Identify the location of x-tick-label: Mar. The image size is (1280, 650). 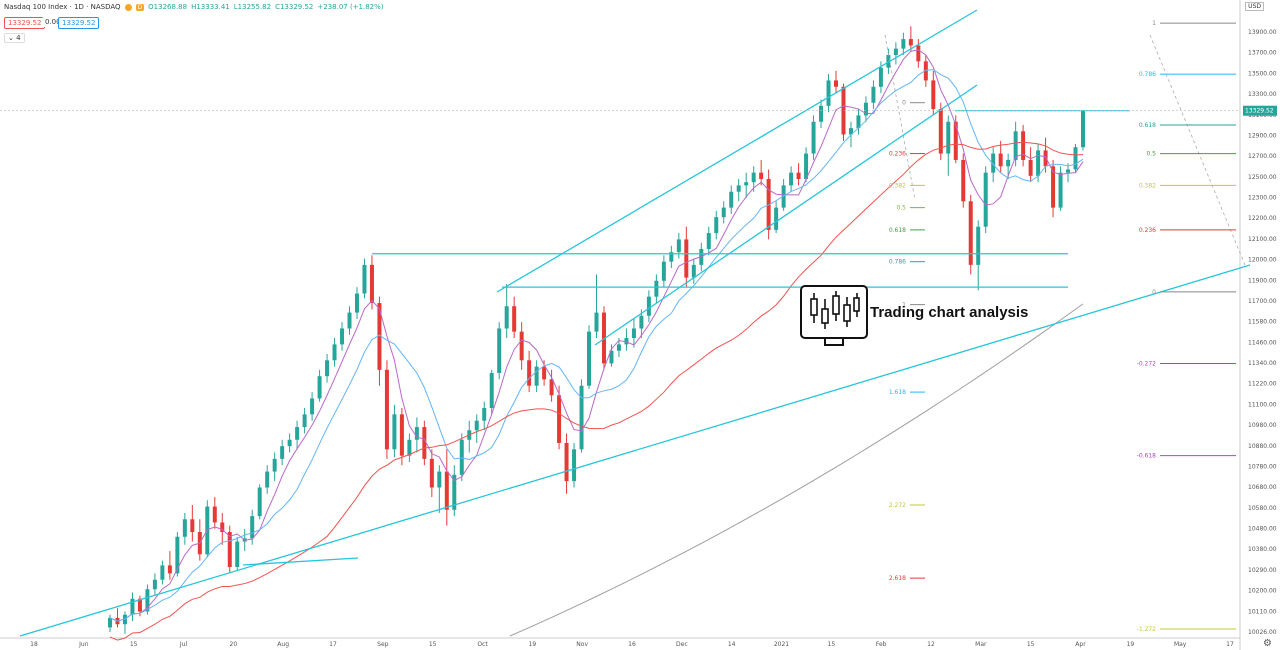
(981, 644).